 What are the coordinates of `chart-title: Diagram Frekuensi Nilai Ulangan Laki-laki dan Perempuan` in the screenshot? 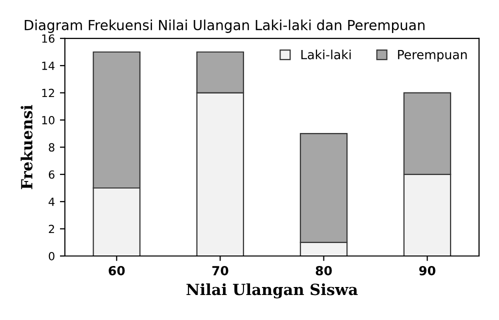 It's located at (224, 26).